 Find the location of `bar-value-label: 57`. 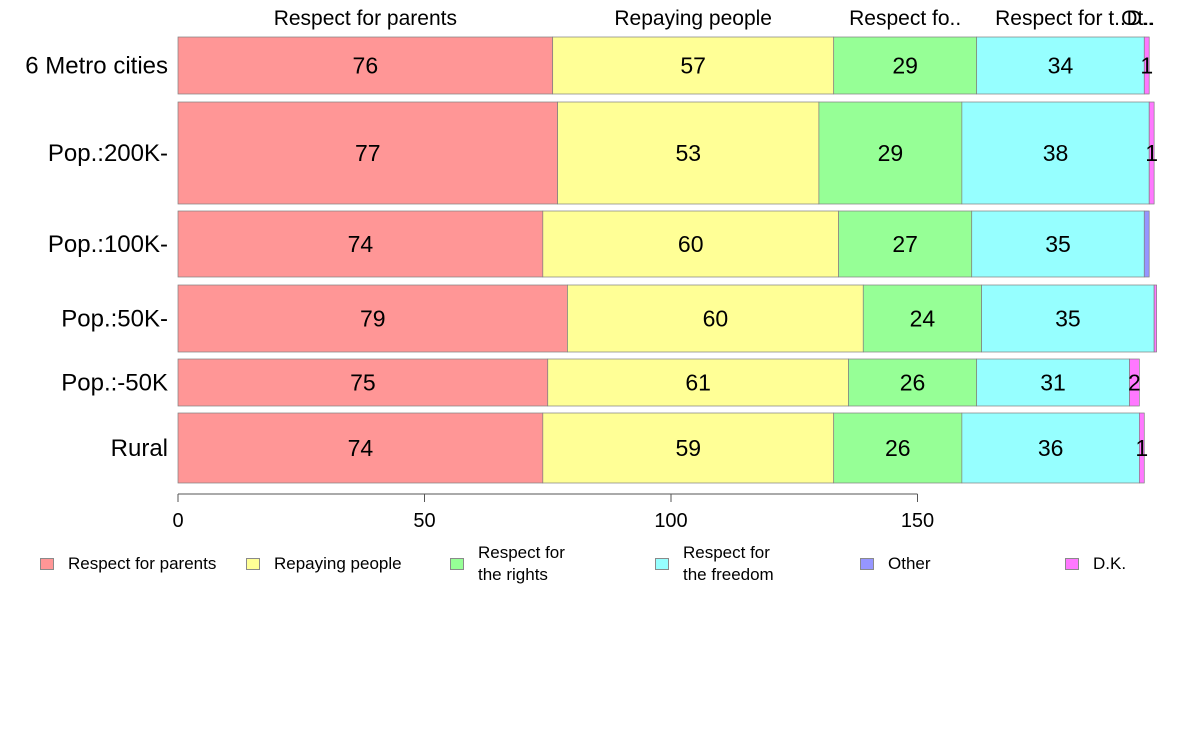

bar-value-label: 57 is located at coordinates (693, 66).